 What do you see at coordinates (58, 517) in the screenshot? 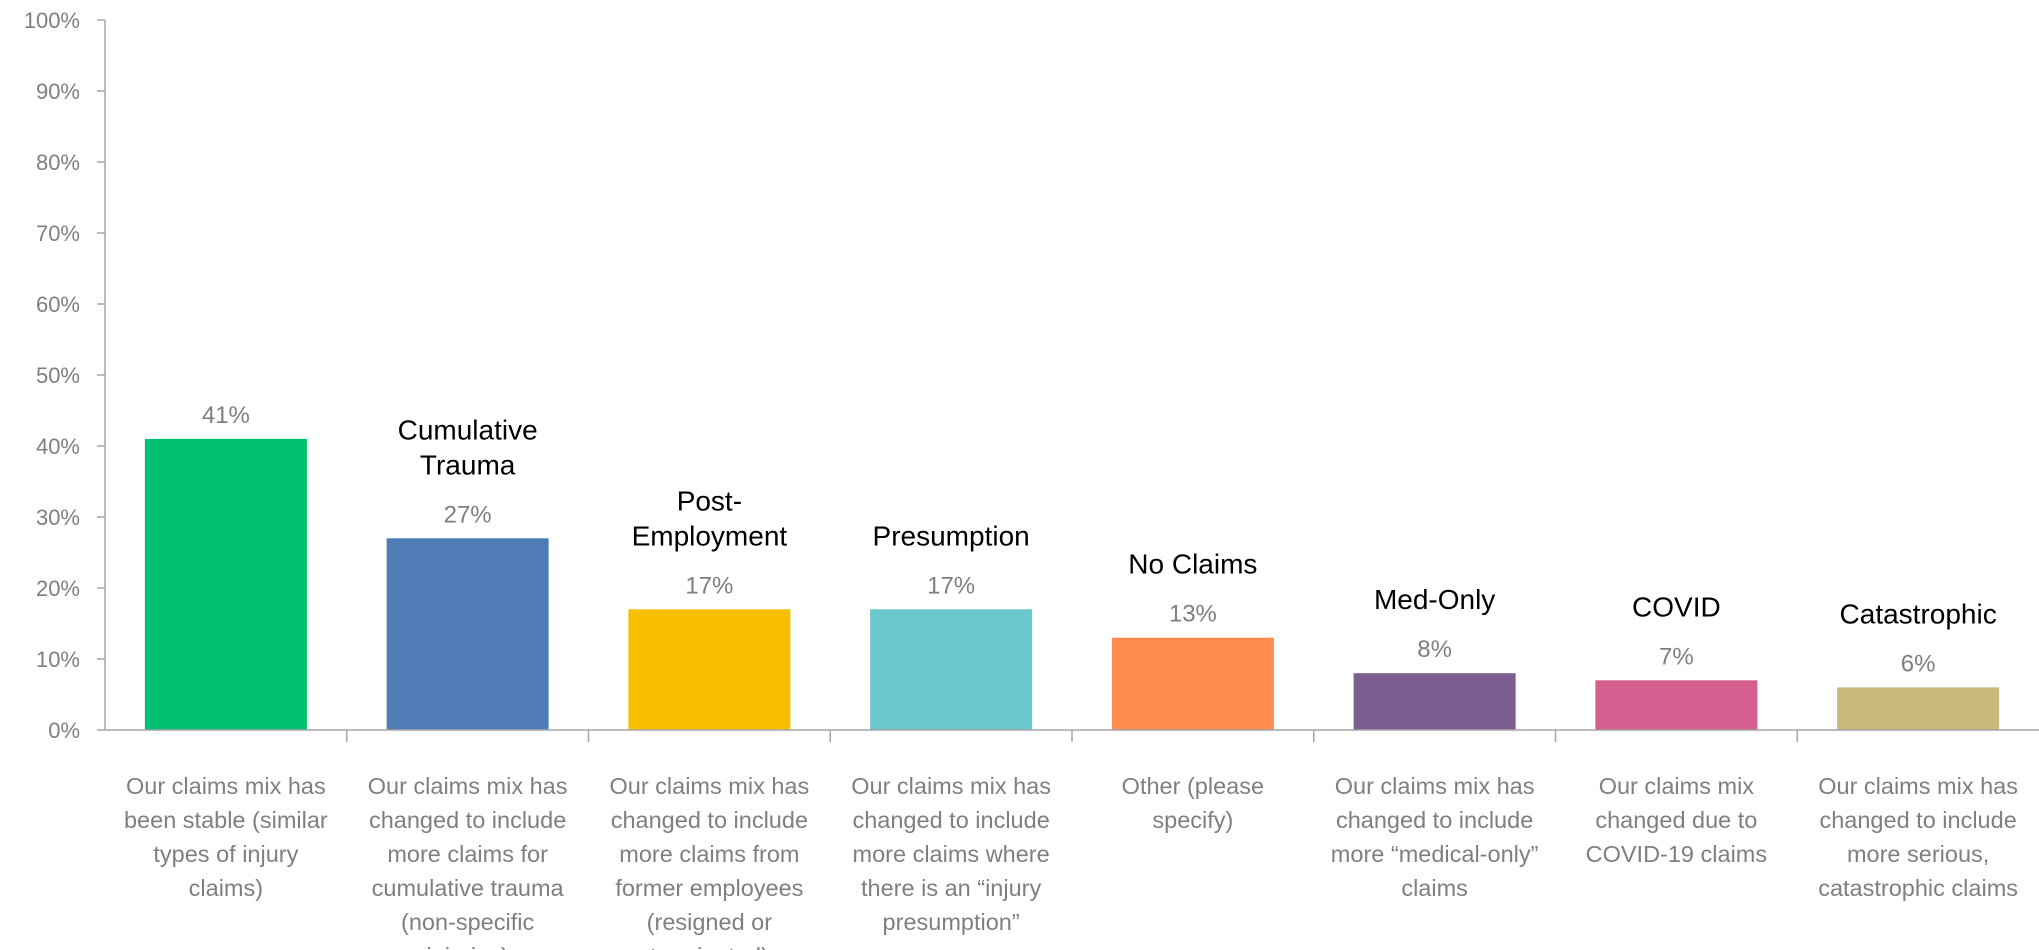
I see `y-tick-label: 30%` at bounding box center [58, 517].